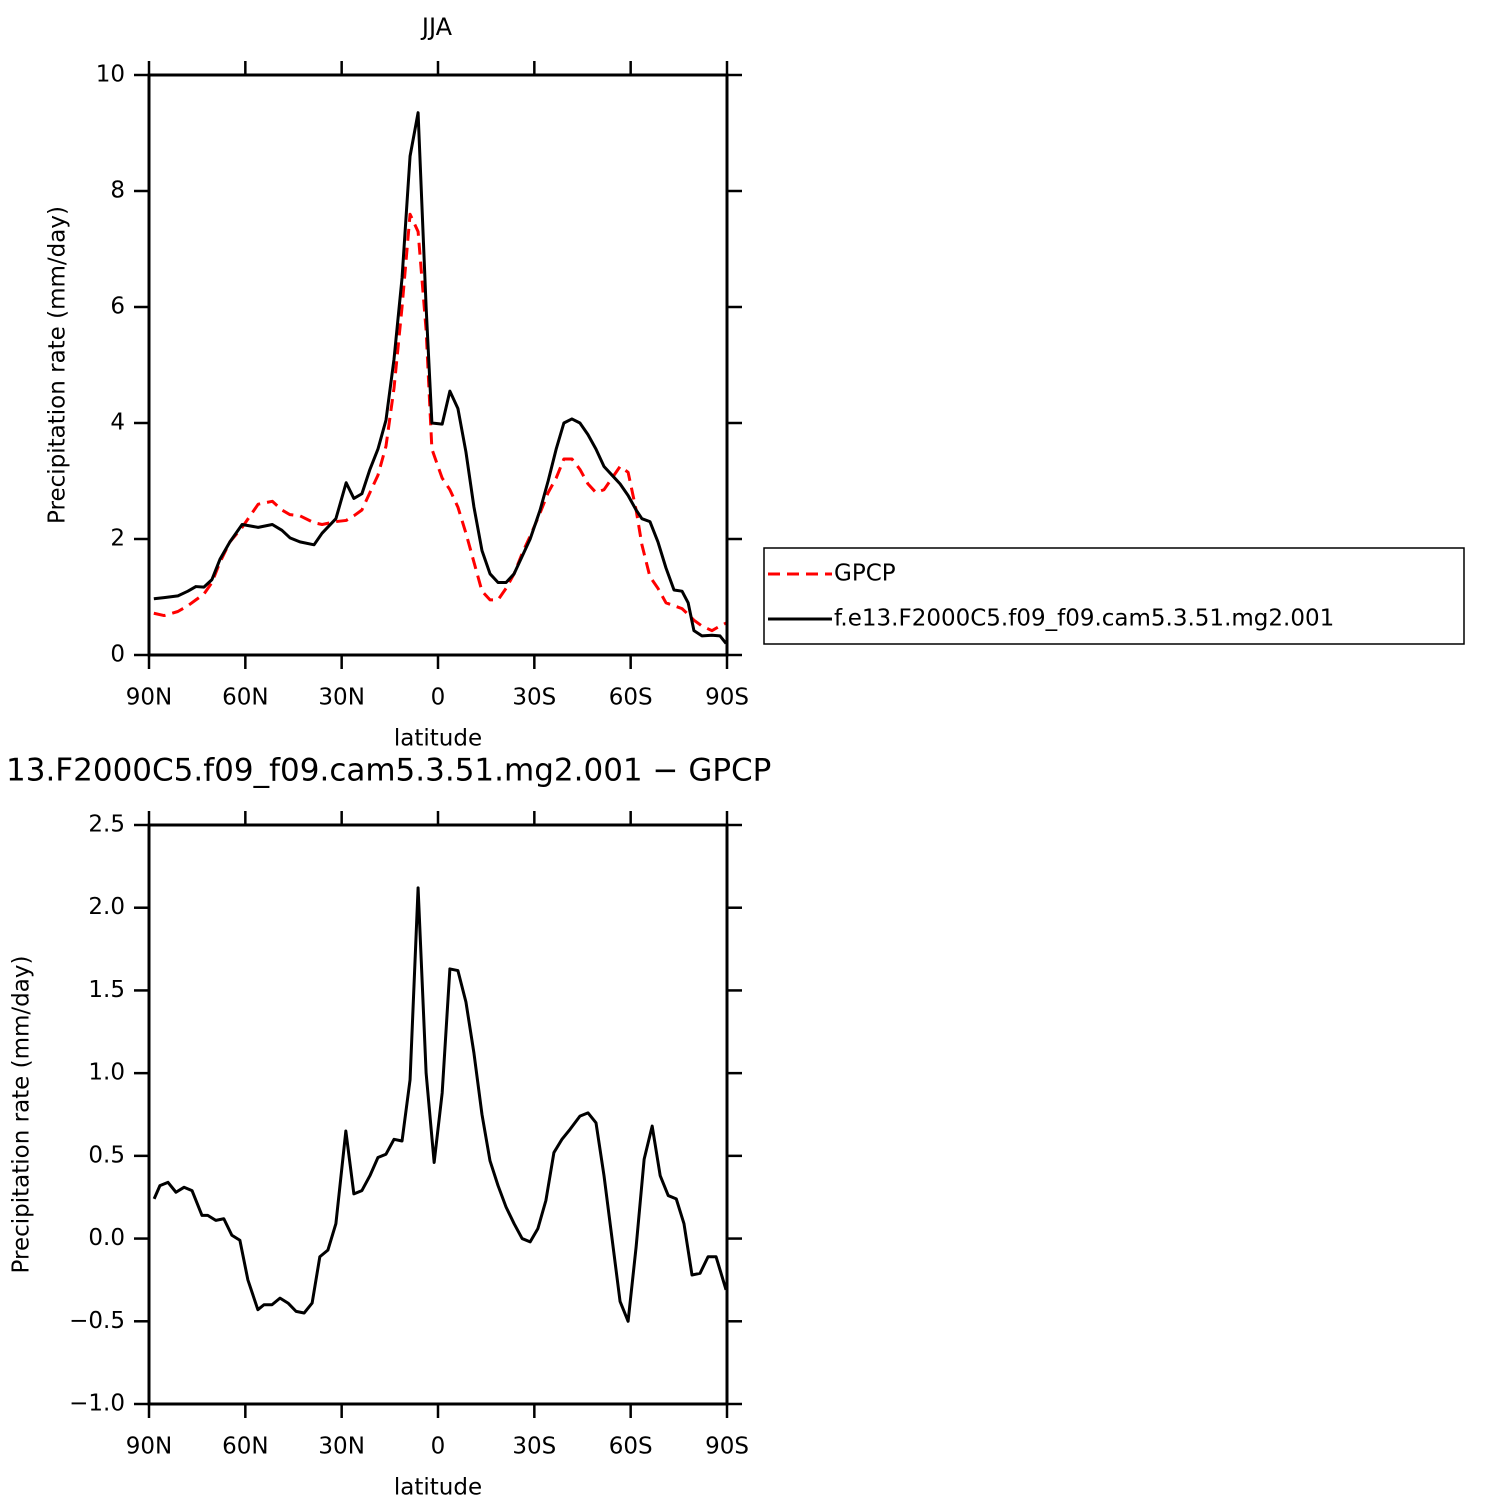  What do you see at coordinates (1114, 596) in the screenshot?
I see `legend-box` at bounding box center [1114, 596].